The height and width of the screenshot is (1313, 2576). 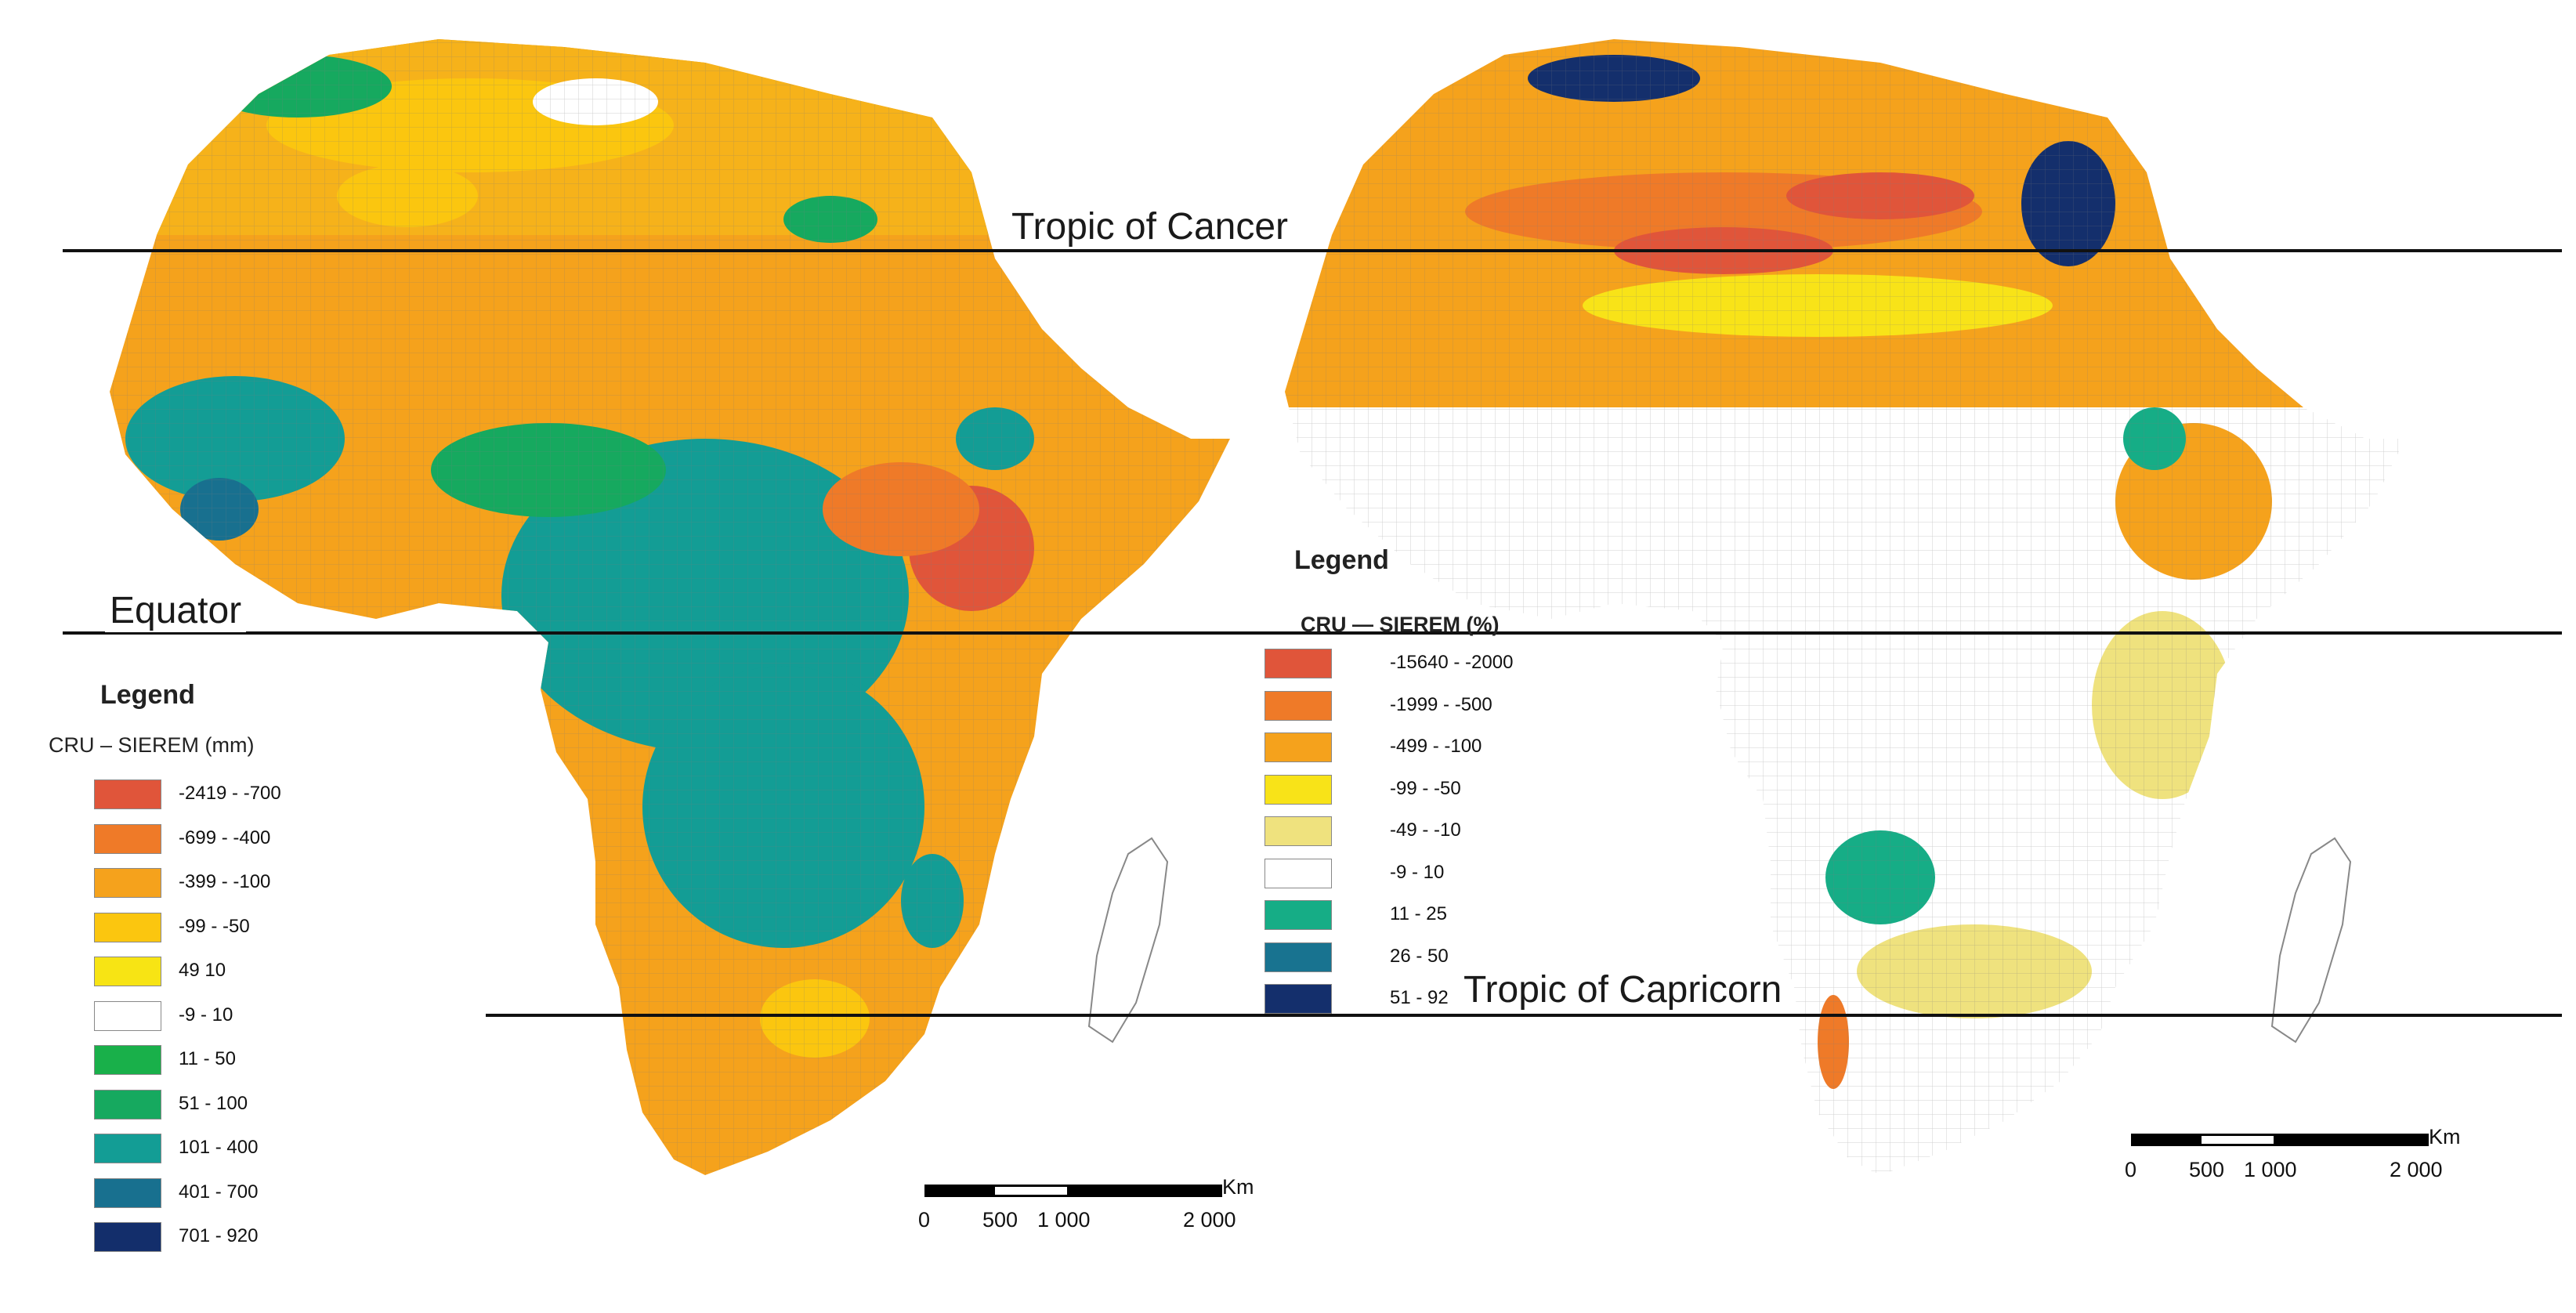 What do you see at coordinates (2271, 1169) in the screenshot?
I see `scalebar-right-tick-1000: 1 000` at bounding box center [2271, 1169].